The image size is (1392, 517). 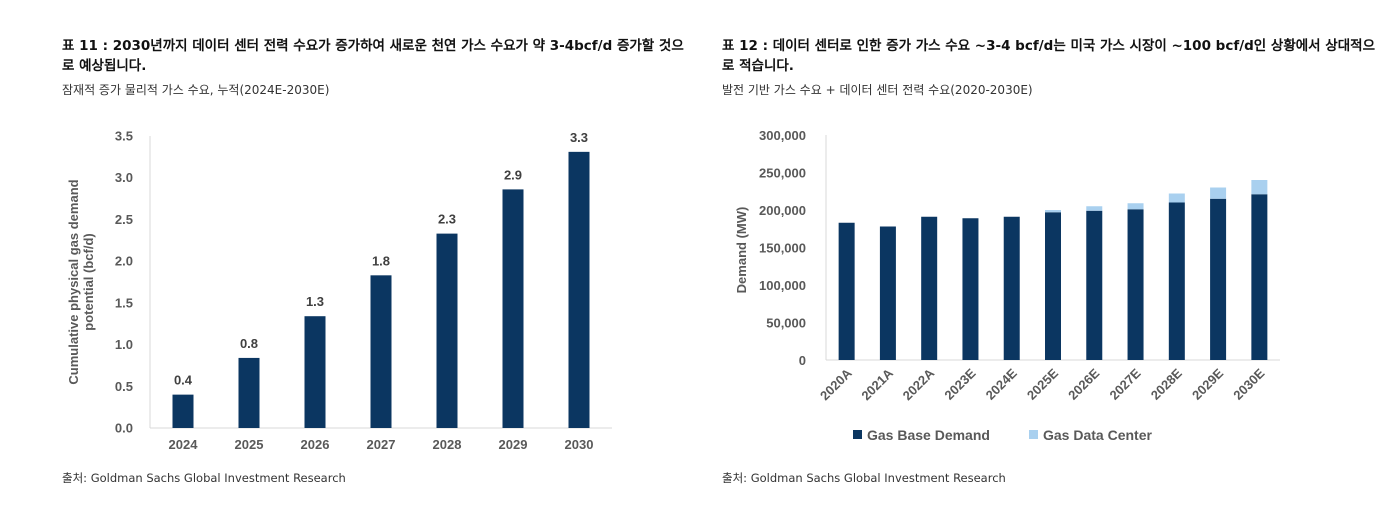 I want to click on bar-base-2023E, so click(x=970, y=289).